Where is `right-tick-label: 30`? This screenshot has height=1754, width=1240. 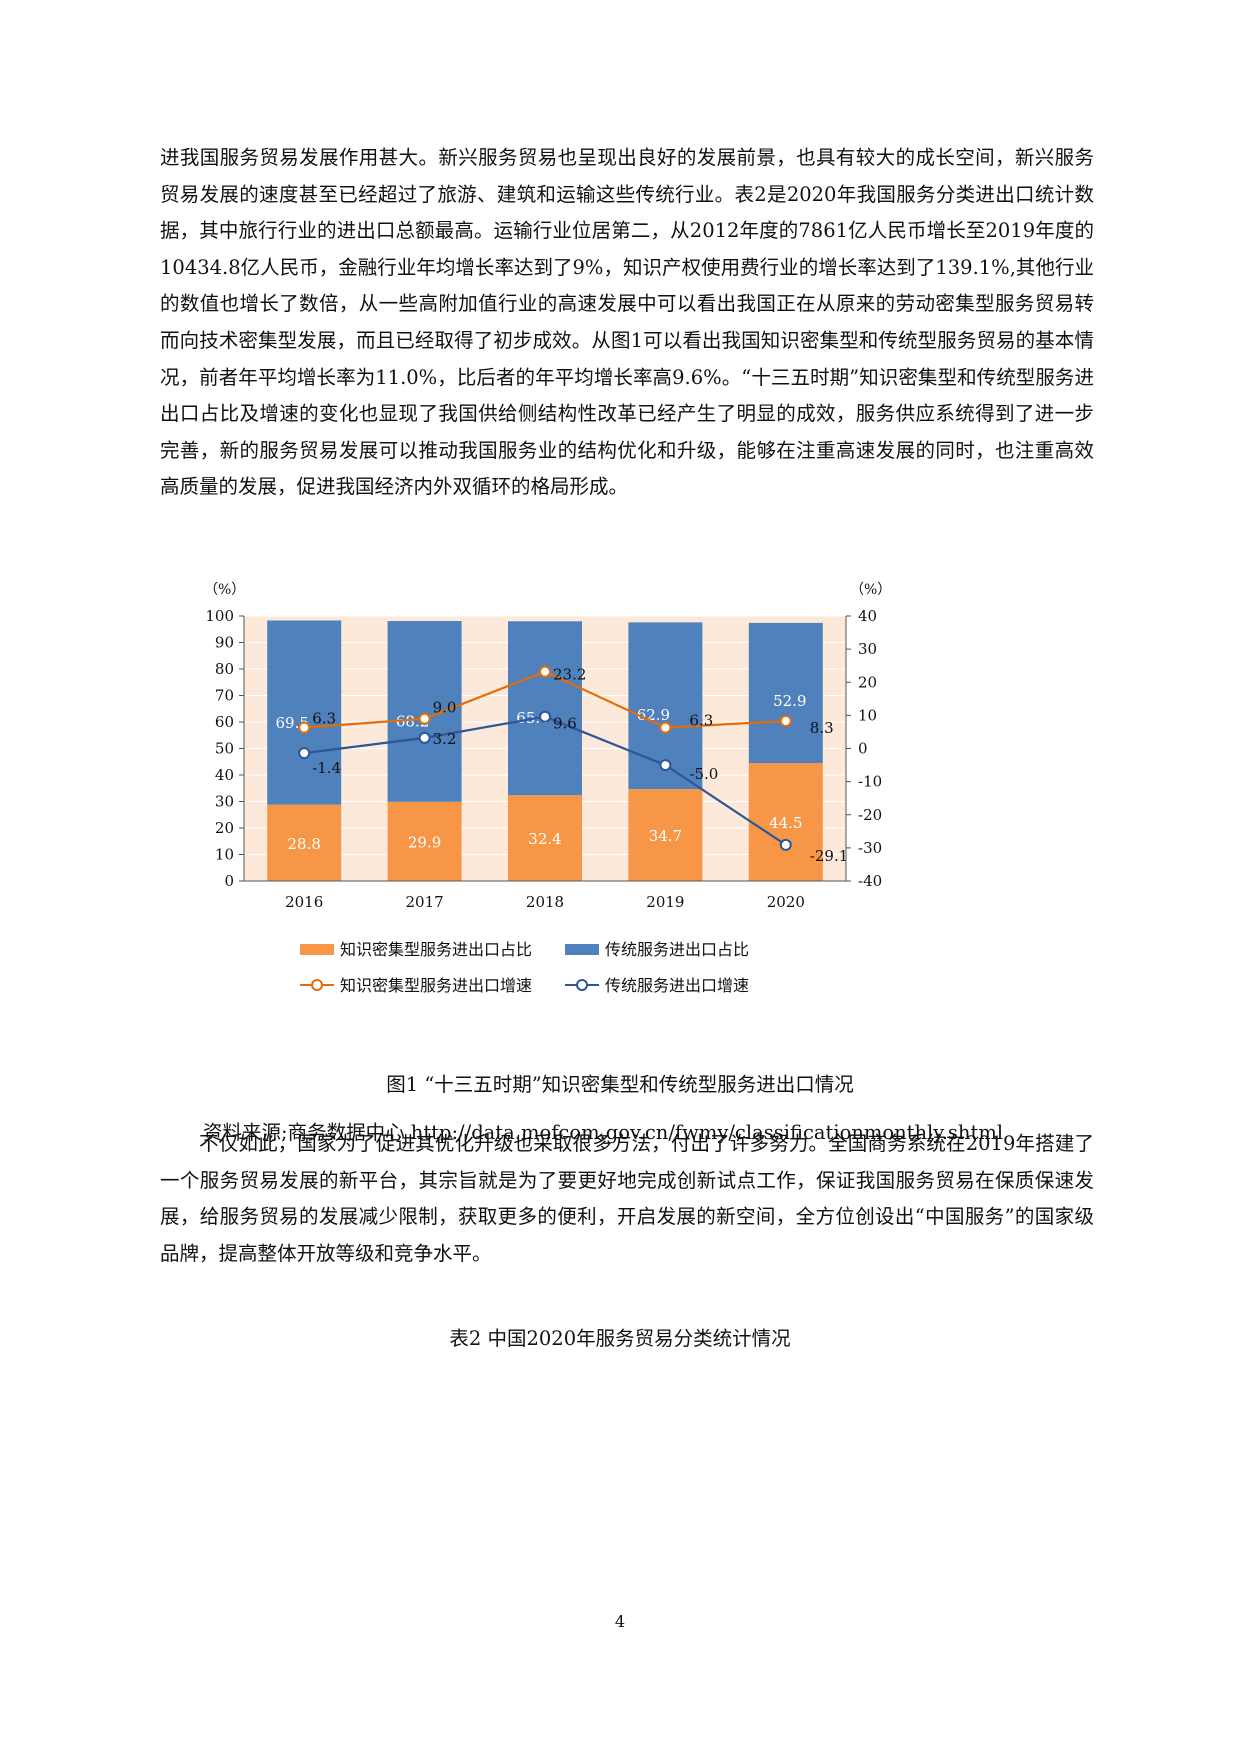
right-tick-label: 30 is located at coordinates (867, 649).